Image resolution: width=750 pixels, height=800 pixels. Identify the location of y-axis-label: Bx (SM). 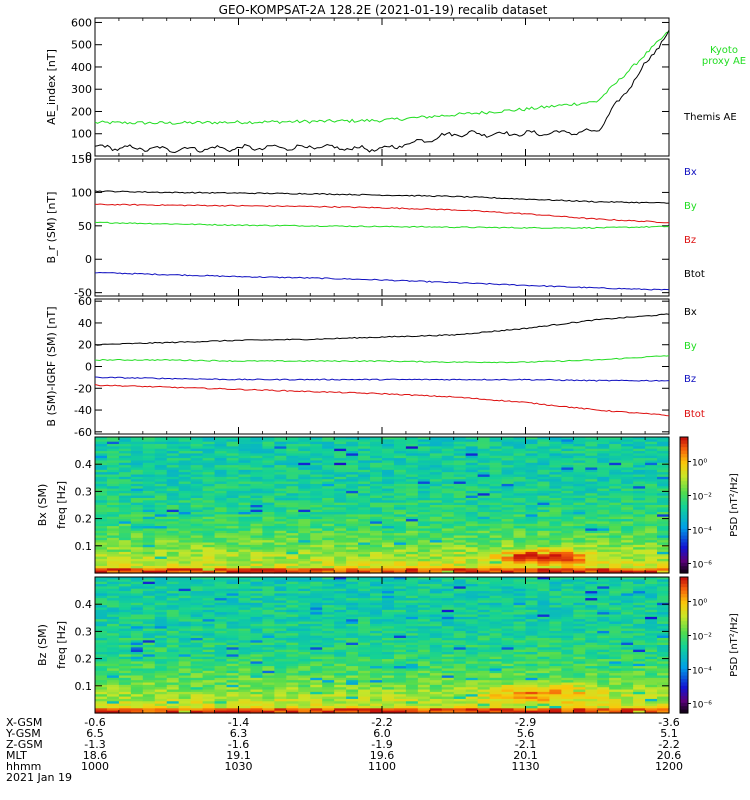
(42, 505).